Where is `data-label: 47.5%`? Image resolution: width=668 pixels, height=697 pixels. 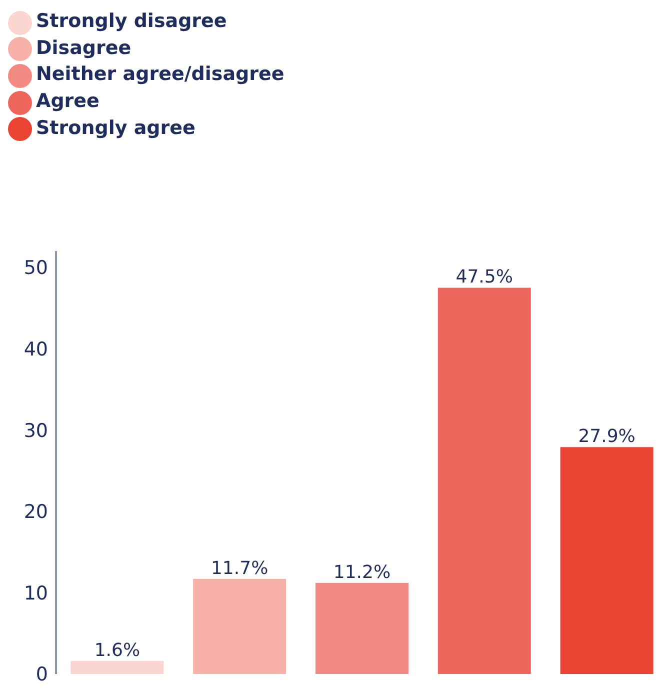 data-label: 47.5% is located at coordinates (484, 277).